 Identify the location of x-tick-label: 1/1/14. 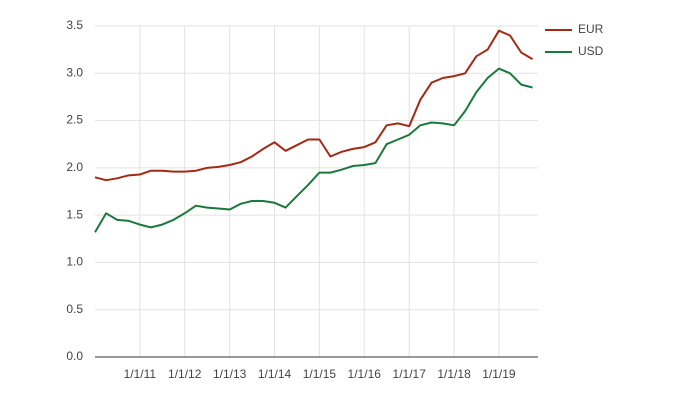
(275, 374).